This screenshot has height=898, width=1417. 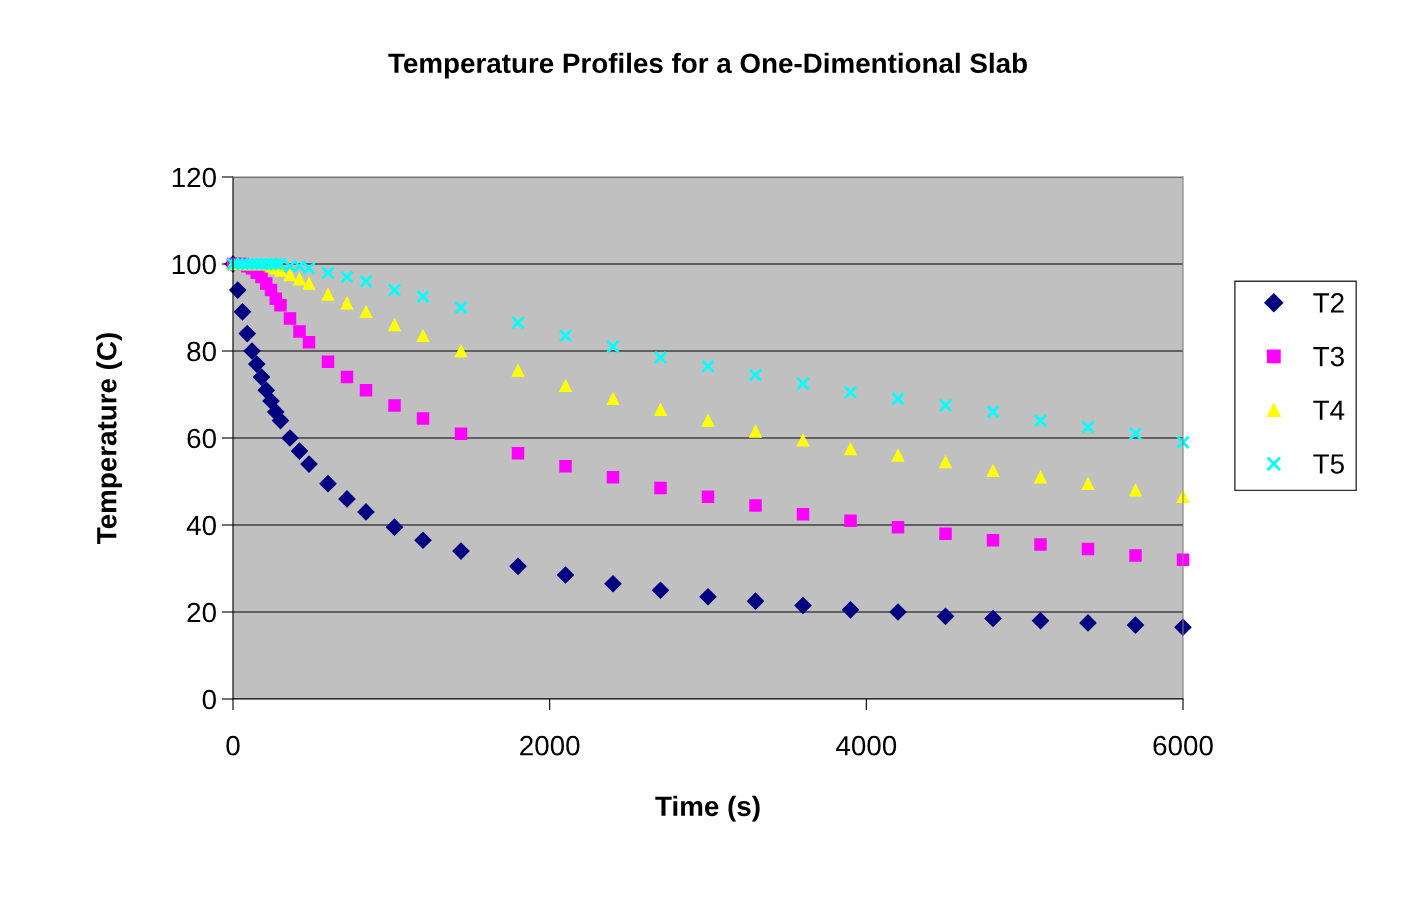 What do you see at coordinates (201, 612) in the screenshot?
I see `y-tick-label: 20` at bounding box center [201, 612].